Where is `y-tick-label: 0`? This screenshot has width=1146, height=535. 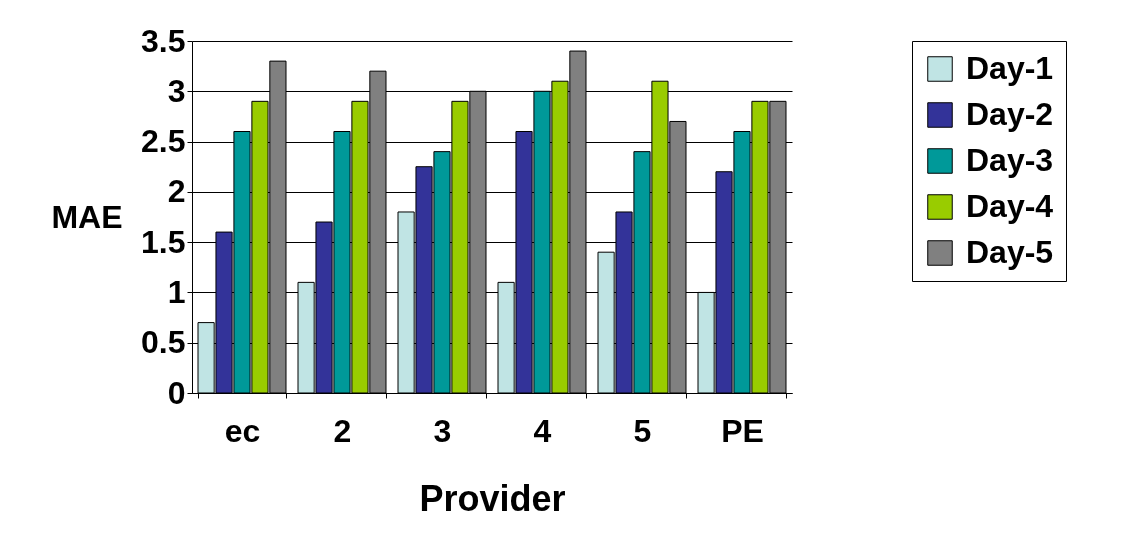
y-tick-label: 0 is located at coordinates (176, 392).